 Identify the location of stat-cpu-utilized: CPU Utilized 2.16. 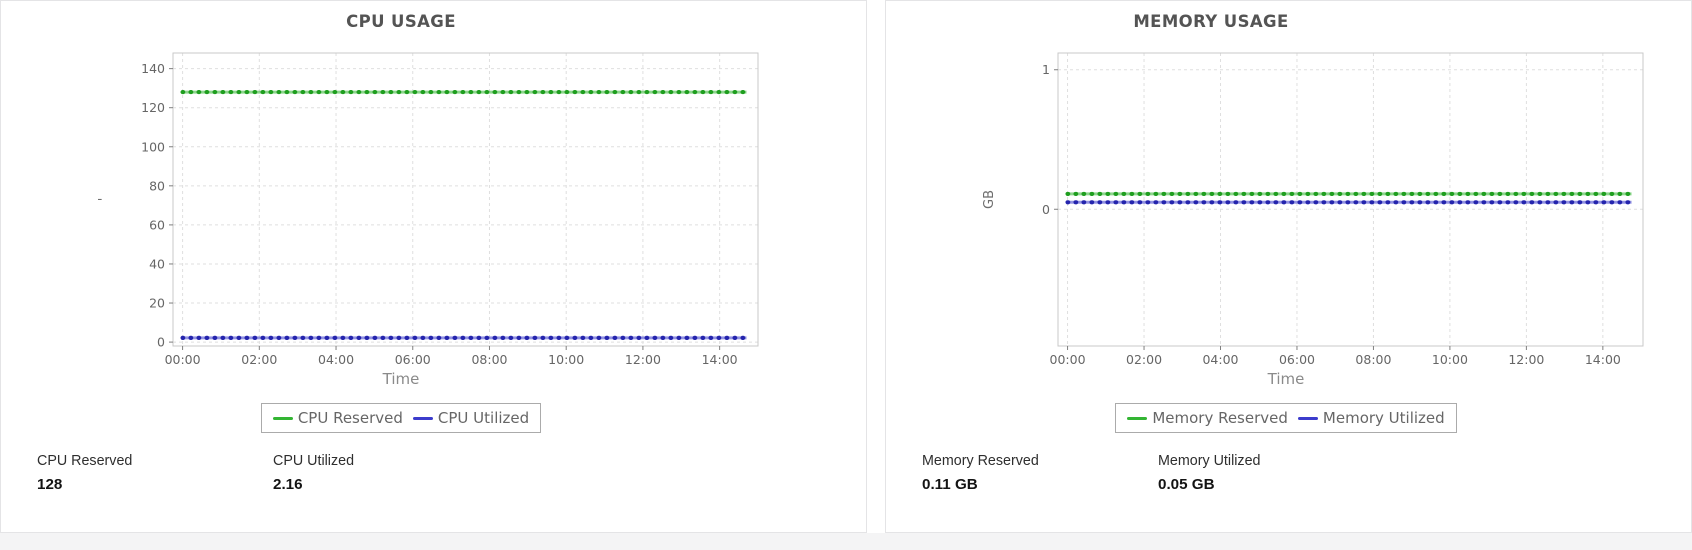
(391, 473).